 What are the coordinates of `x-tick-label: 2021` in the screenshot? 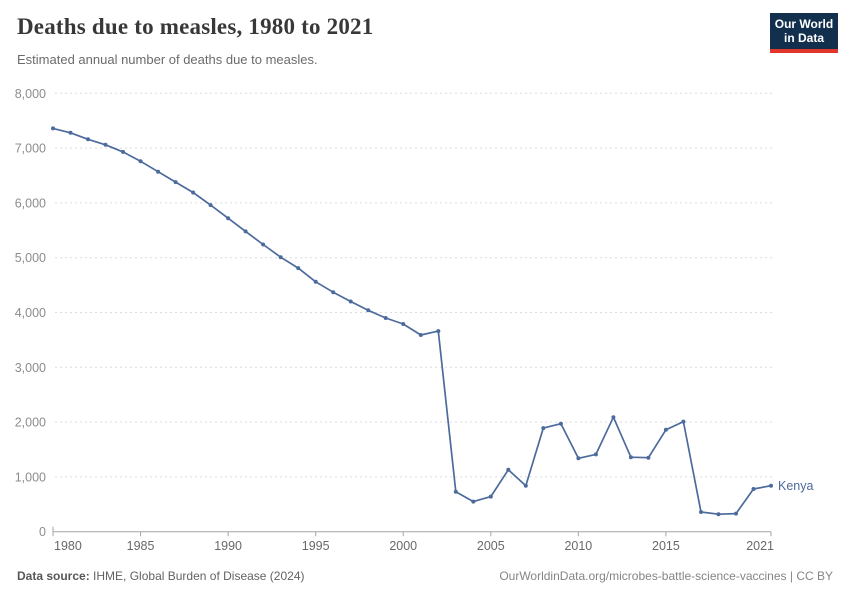 It's located at (760, 546).